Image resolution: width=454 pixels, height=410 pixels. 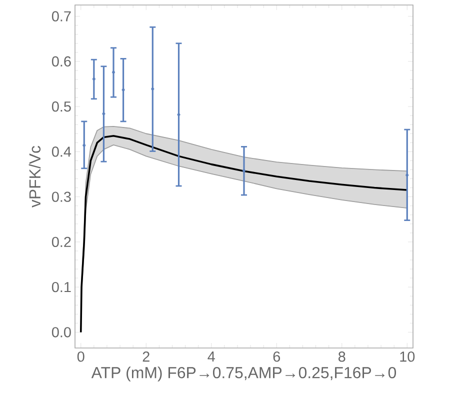 I want to click on x-tick-label: 8, so click(x=342, y=357).